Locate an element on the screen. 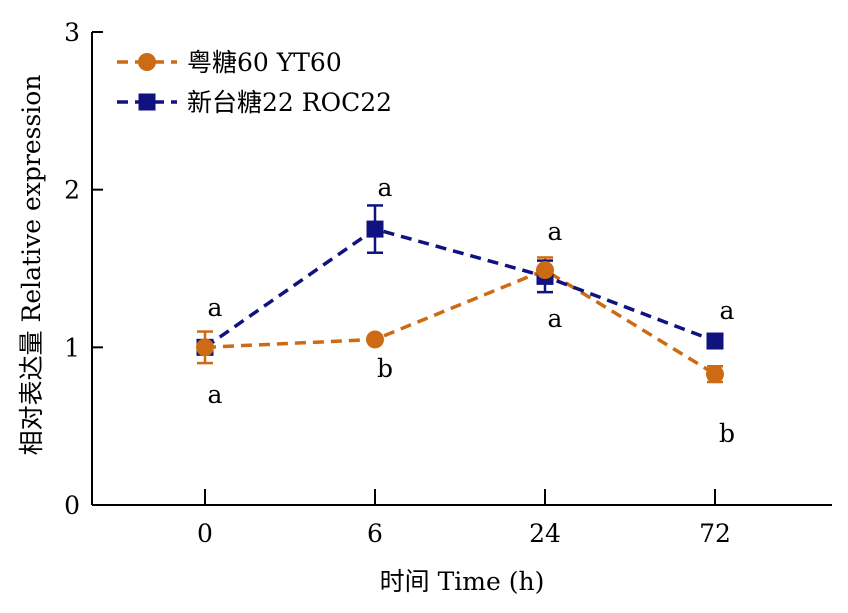 The height and width of the screenshot is (613, 848). series-2-markers is located at coordinates (460, 288).